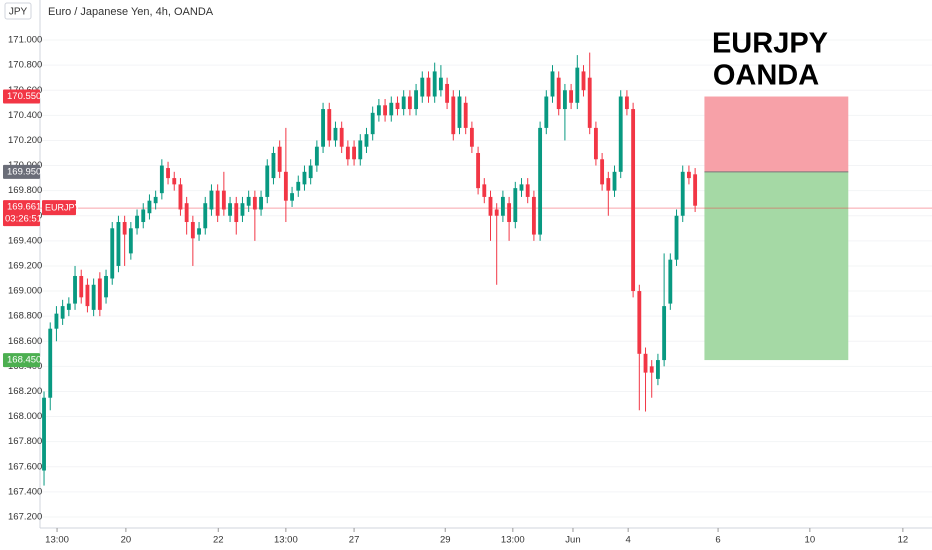 The width and height of the screenshot is (932, 550). I want to click on x-tick-label: Jun, so click(572, 540).